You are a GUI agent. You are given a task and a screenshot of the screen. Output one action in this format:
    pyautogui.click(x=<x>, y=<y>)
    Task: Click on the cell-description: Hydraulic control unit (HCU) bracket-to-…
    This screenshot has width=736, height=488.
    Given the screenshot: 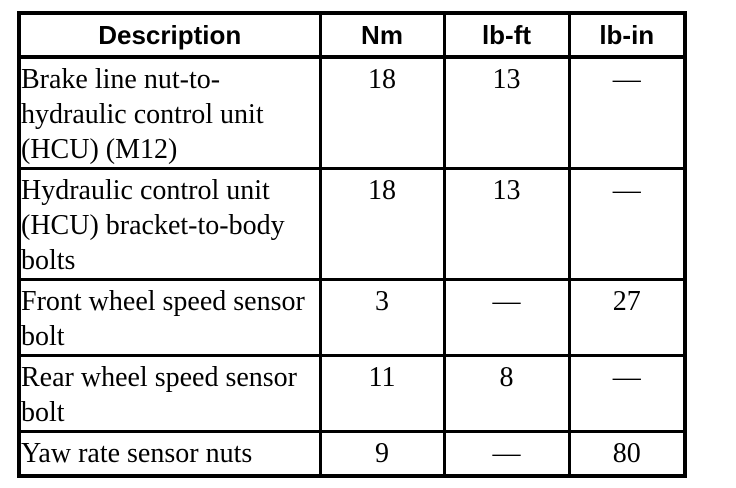 What is the action you would take?
    pyautogui.click(x=169, y=224)
    